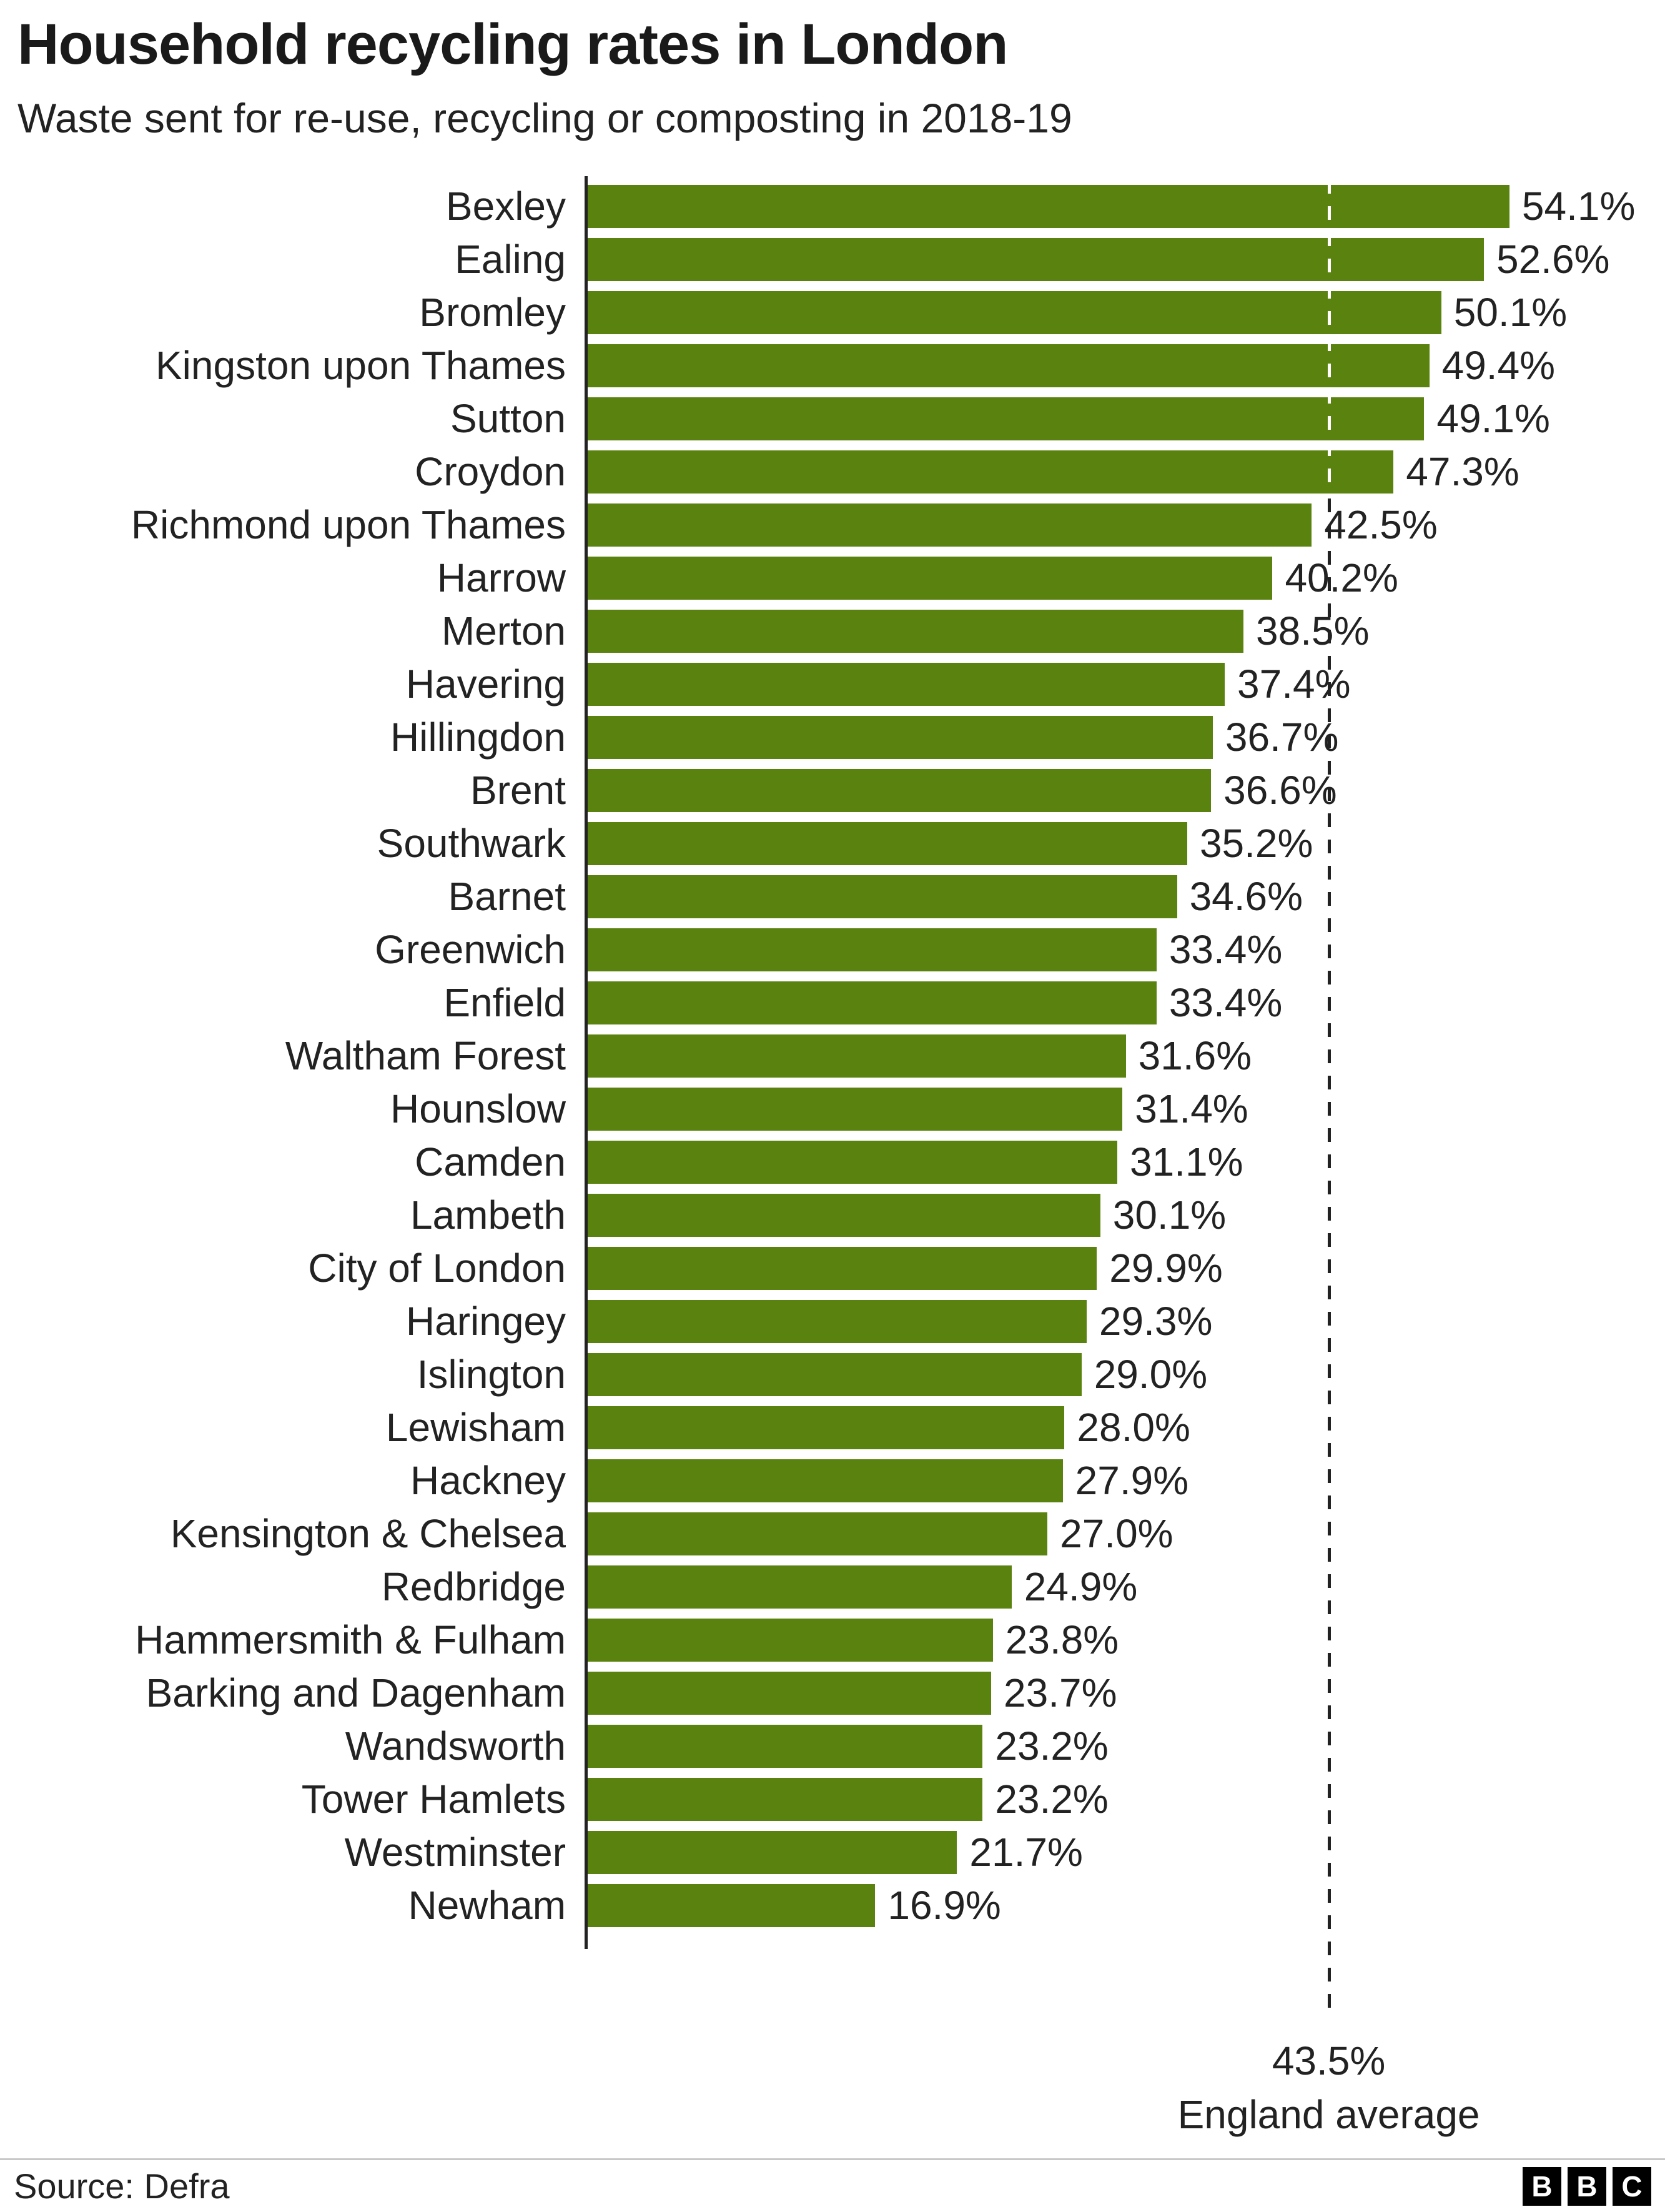  I want to click on bar-row: Islington 29.0%, so click(832, 1374).